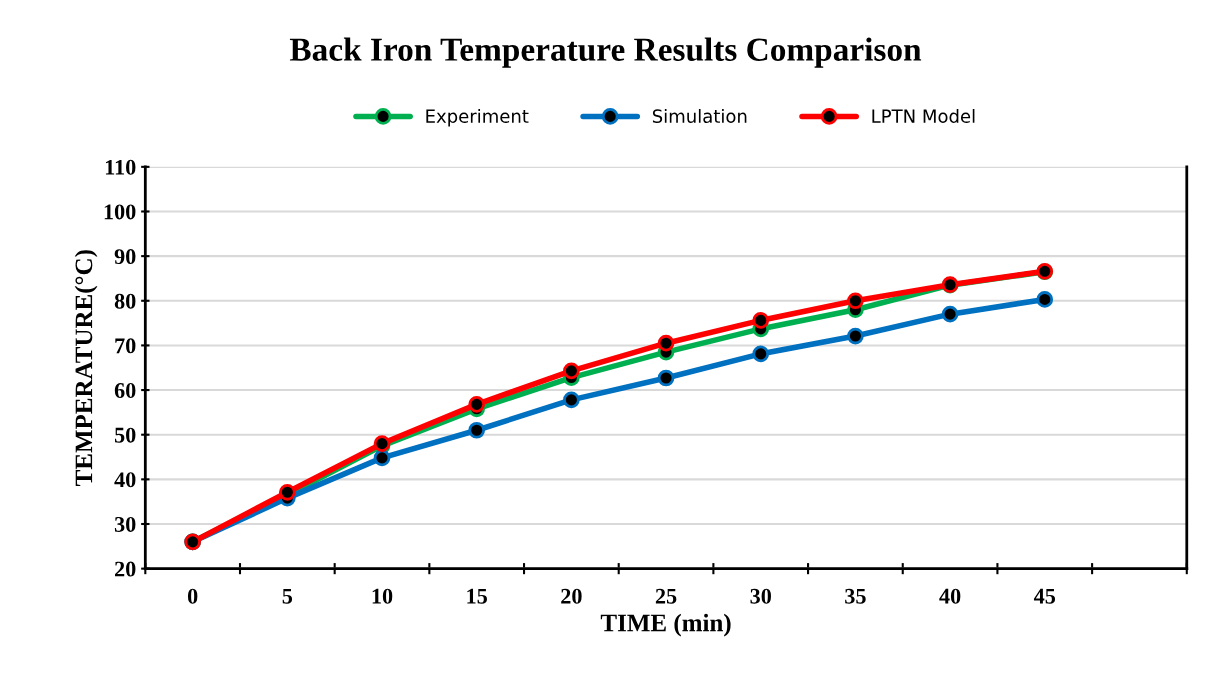 Image resolution: width=1211 pixels, height=681 pixels. Describe the element at coordinates (665, 625) in the screenshot. I see `x-axis-title: TIME (min)` at that location.